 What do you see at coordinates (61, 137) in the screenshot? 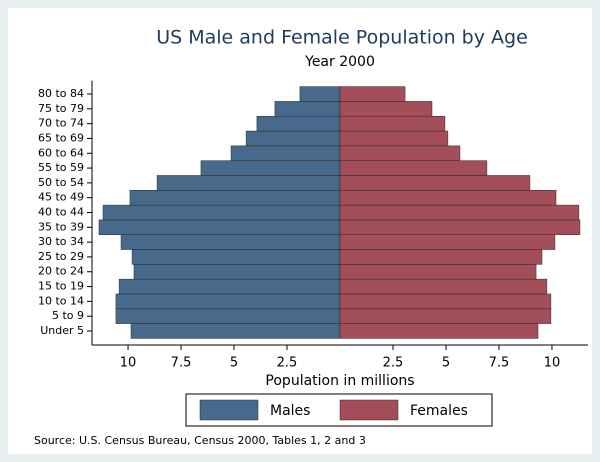
I see `y-tick-label: 65 to 69` at bounding box center [61, 137].